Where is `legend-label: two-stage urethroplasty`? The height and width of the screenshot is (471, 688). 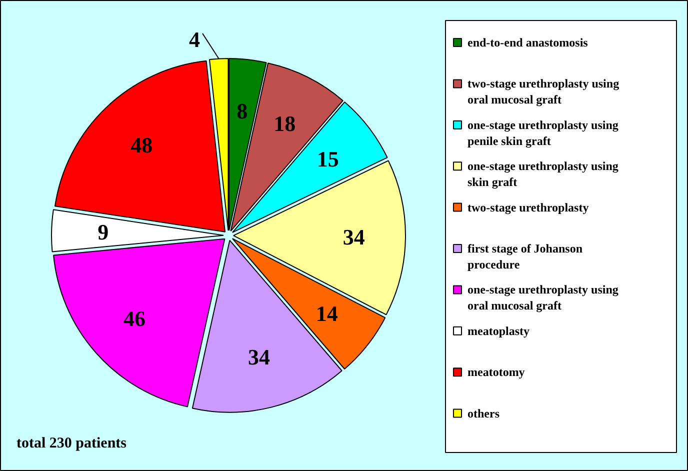
legend-label: two-stage urethroplasty is located at coordinates (528, 207).